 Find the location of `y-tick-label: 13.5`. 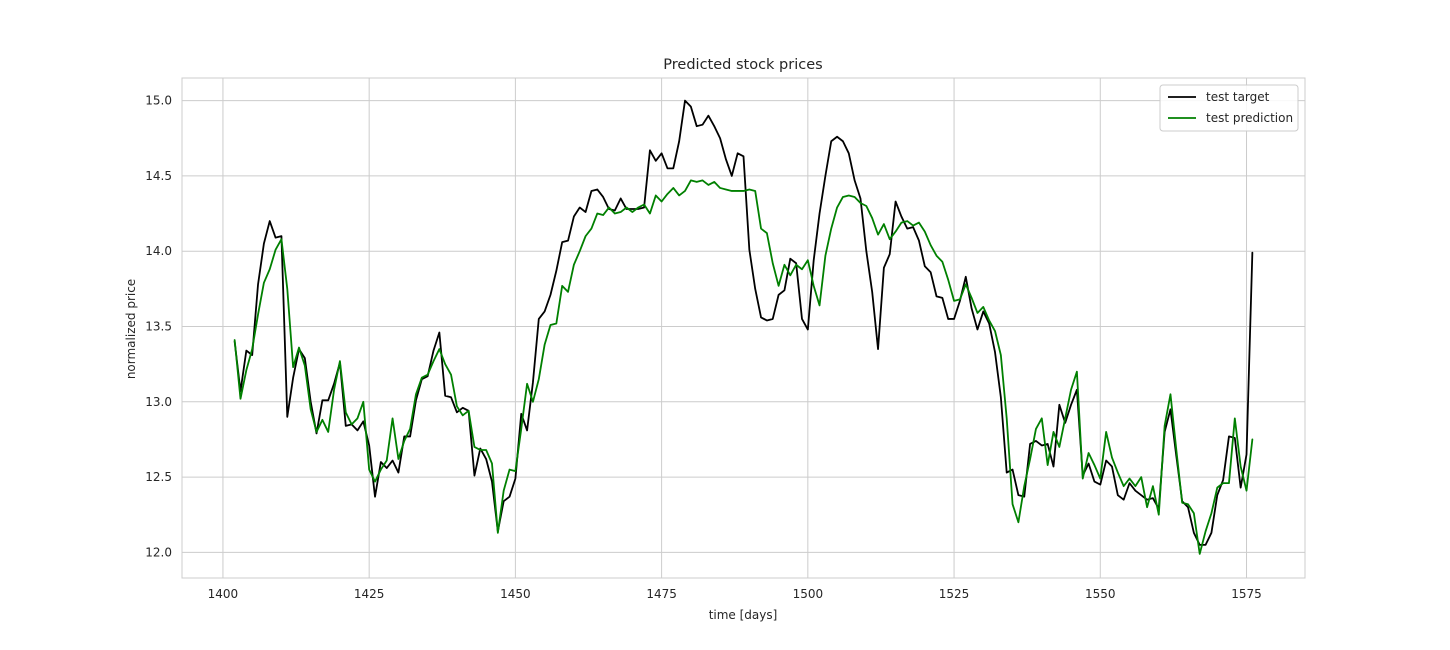

y-tick-label: 13.5 is located at coordinates (158, 326).